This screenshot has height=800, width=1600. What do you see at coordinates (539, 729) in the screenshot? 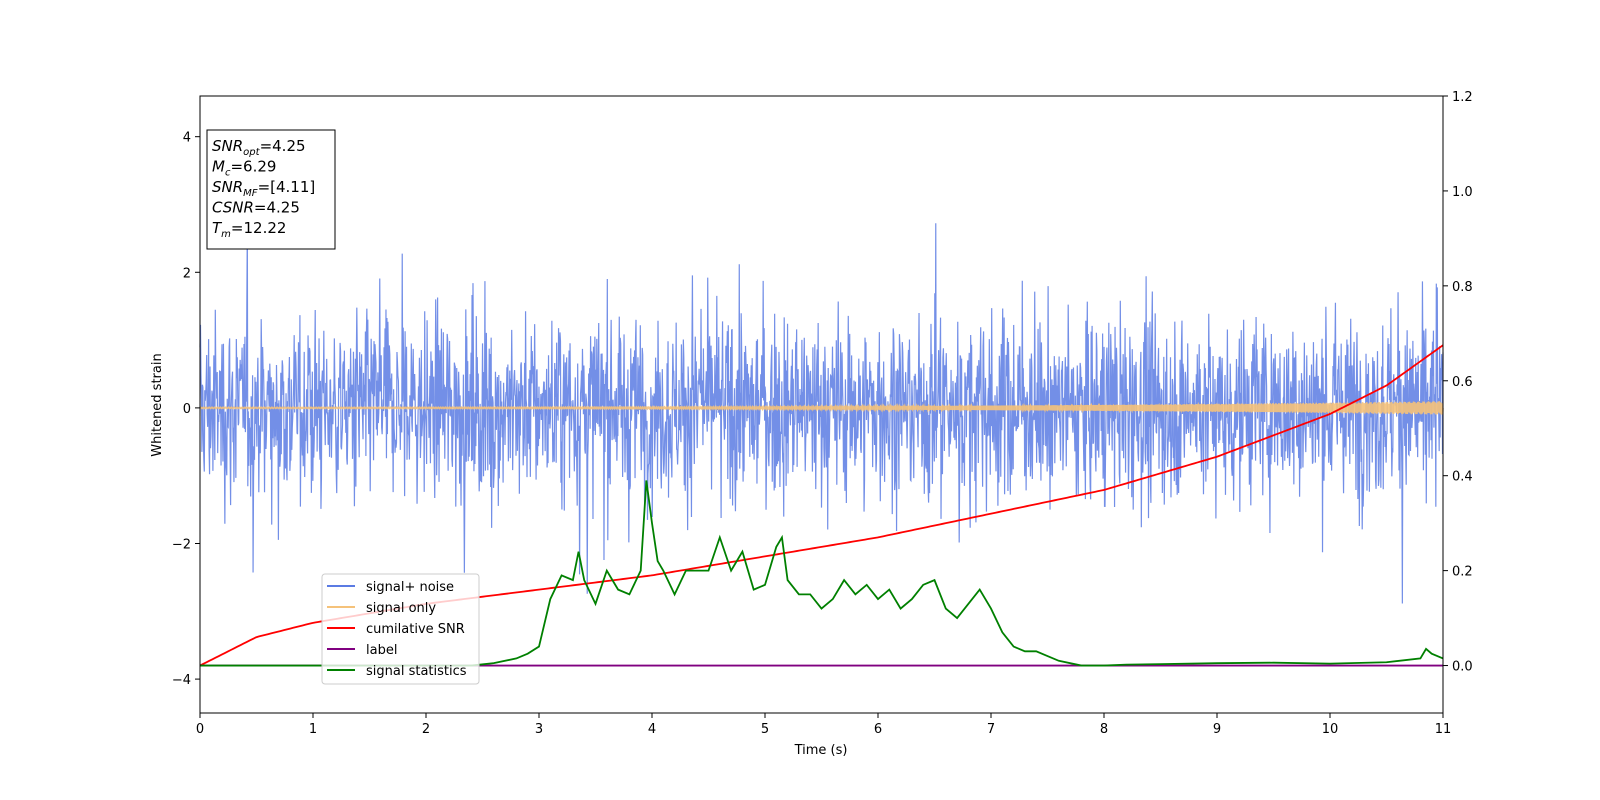
I see `x-tick-label: 3` at bounding box center [539, 729].